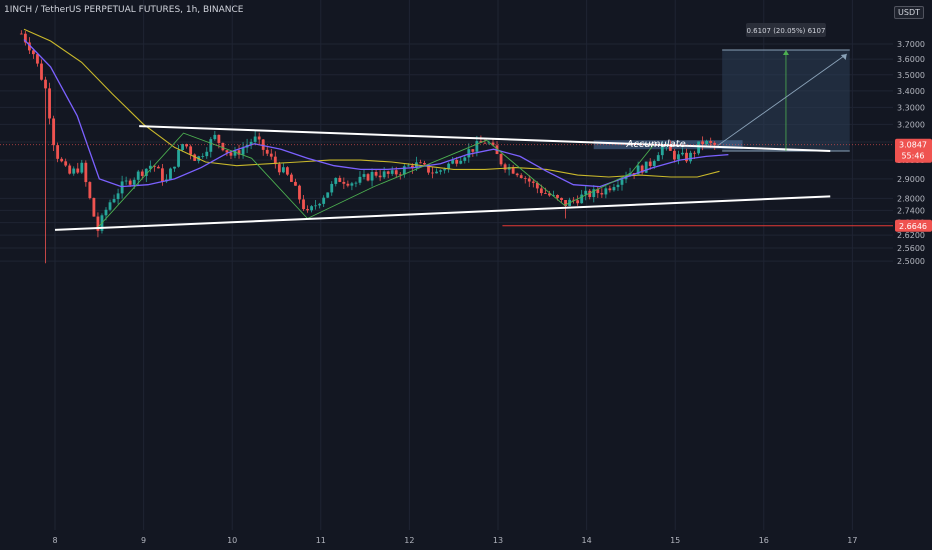 This screenshot has height=550, width=932. I want to click on x-tick-label: 9, so click(143, 540).